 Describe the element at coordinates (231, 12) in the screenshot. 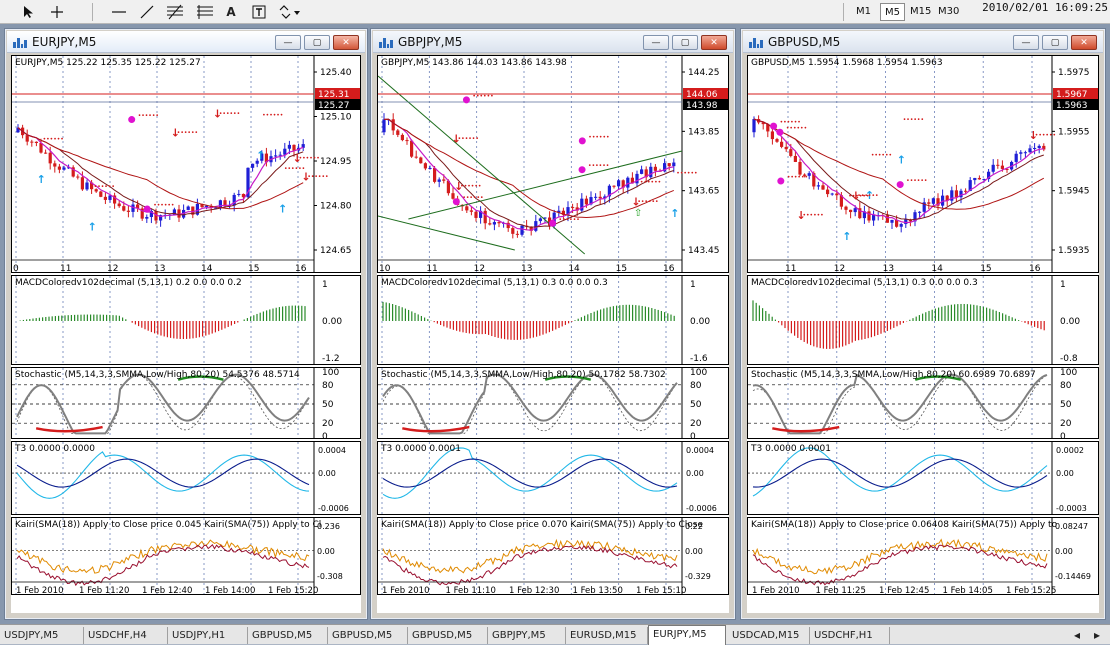

I see `text-icon: A` at that location.